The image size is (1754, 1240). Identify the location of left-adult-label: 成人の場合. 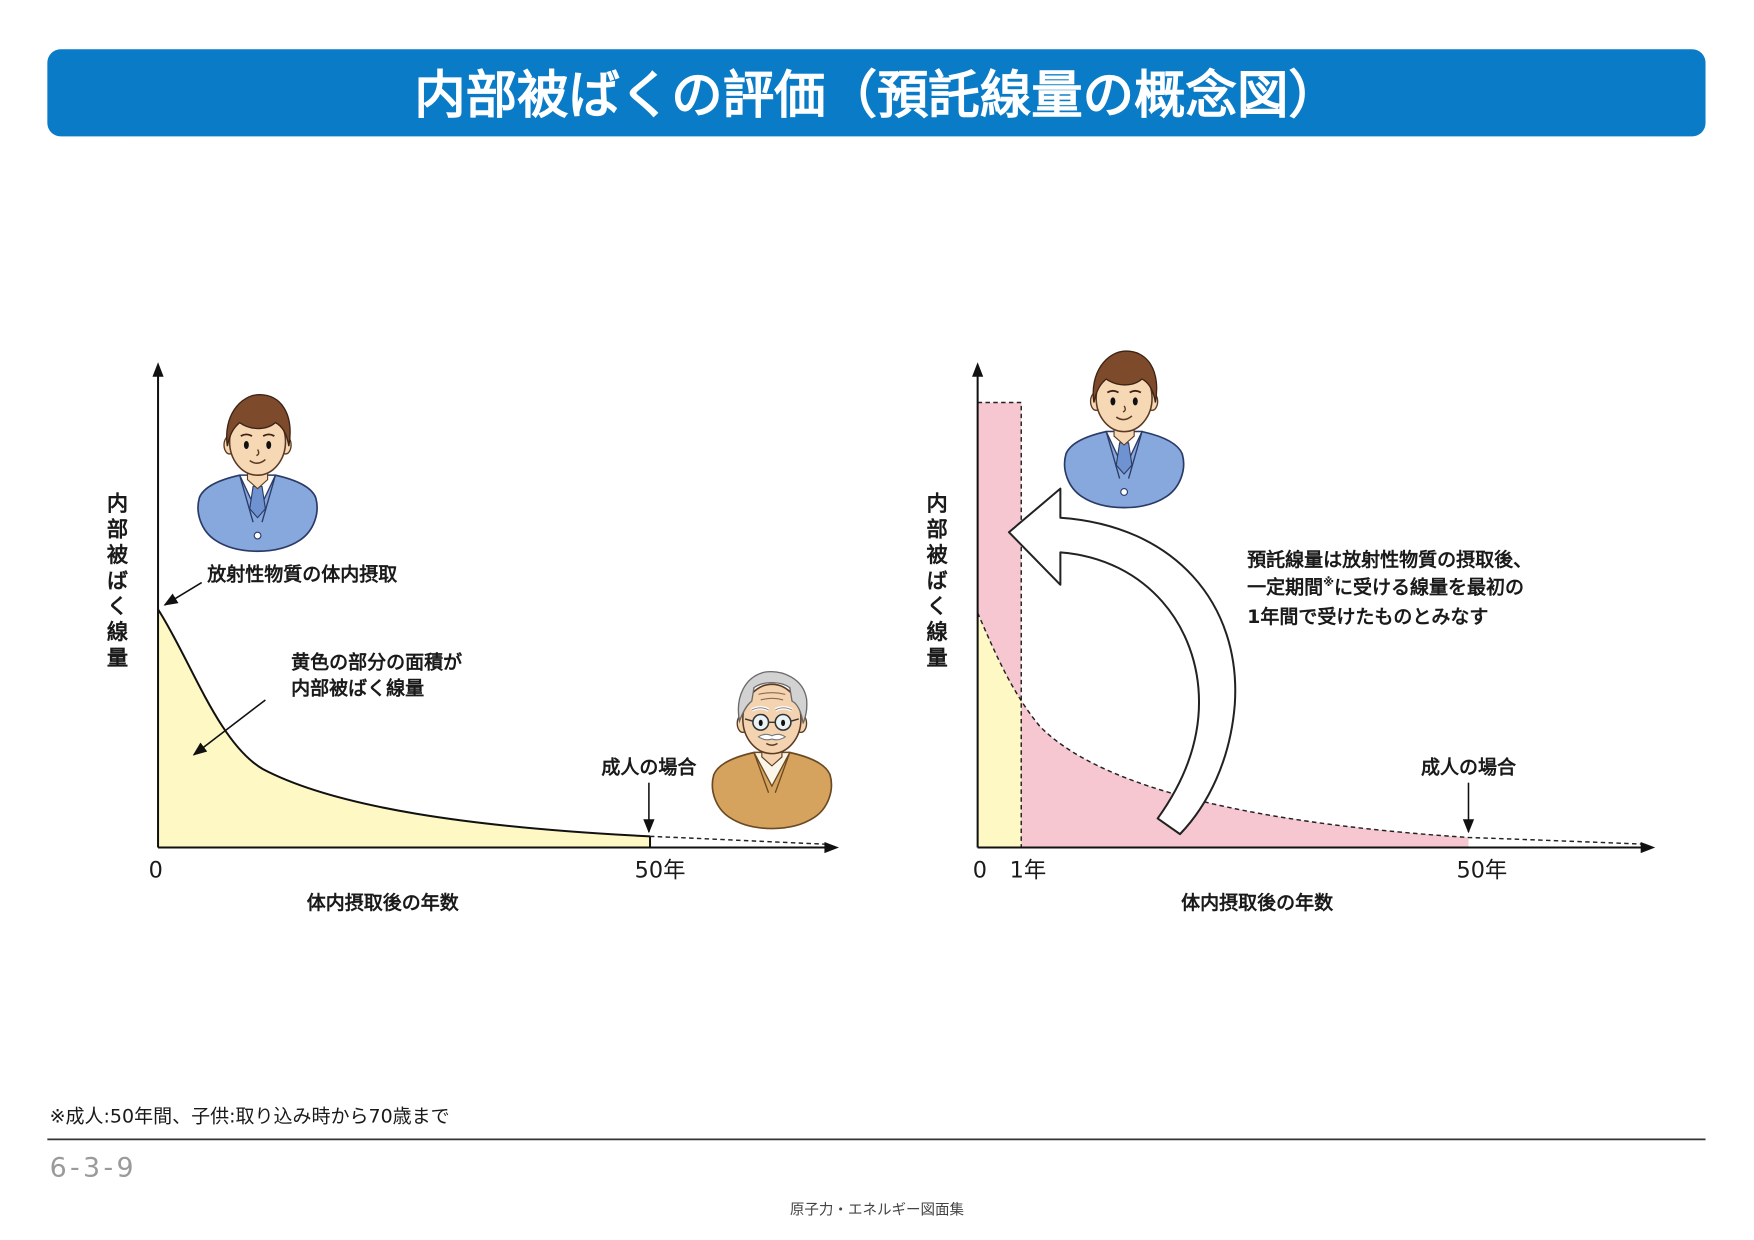
(649, 767).